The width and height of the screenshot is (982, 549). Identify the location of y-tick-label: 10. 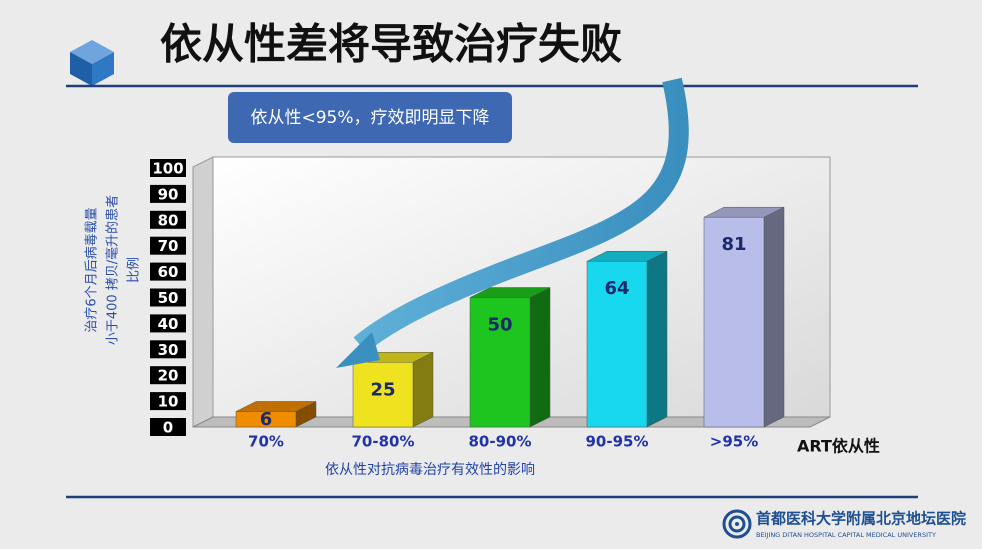
(168, 402).